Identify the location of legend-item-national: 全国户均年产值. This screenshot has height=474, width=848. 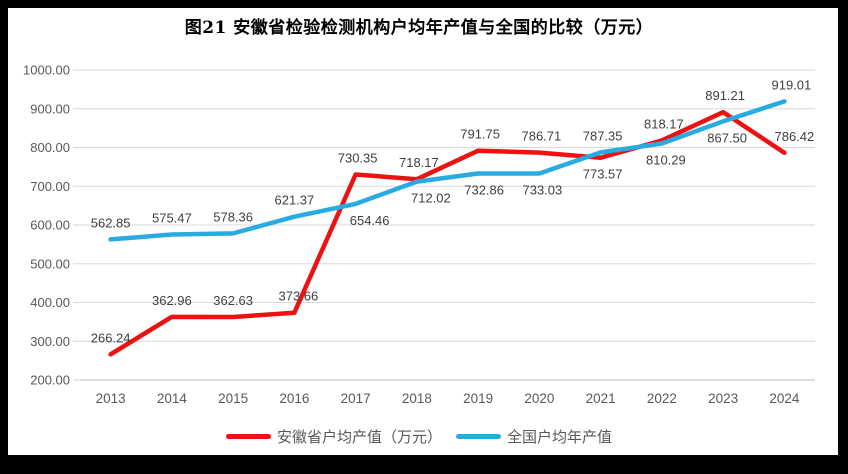
(534, 436).